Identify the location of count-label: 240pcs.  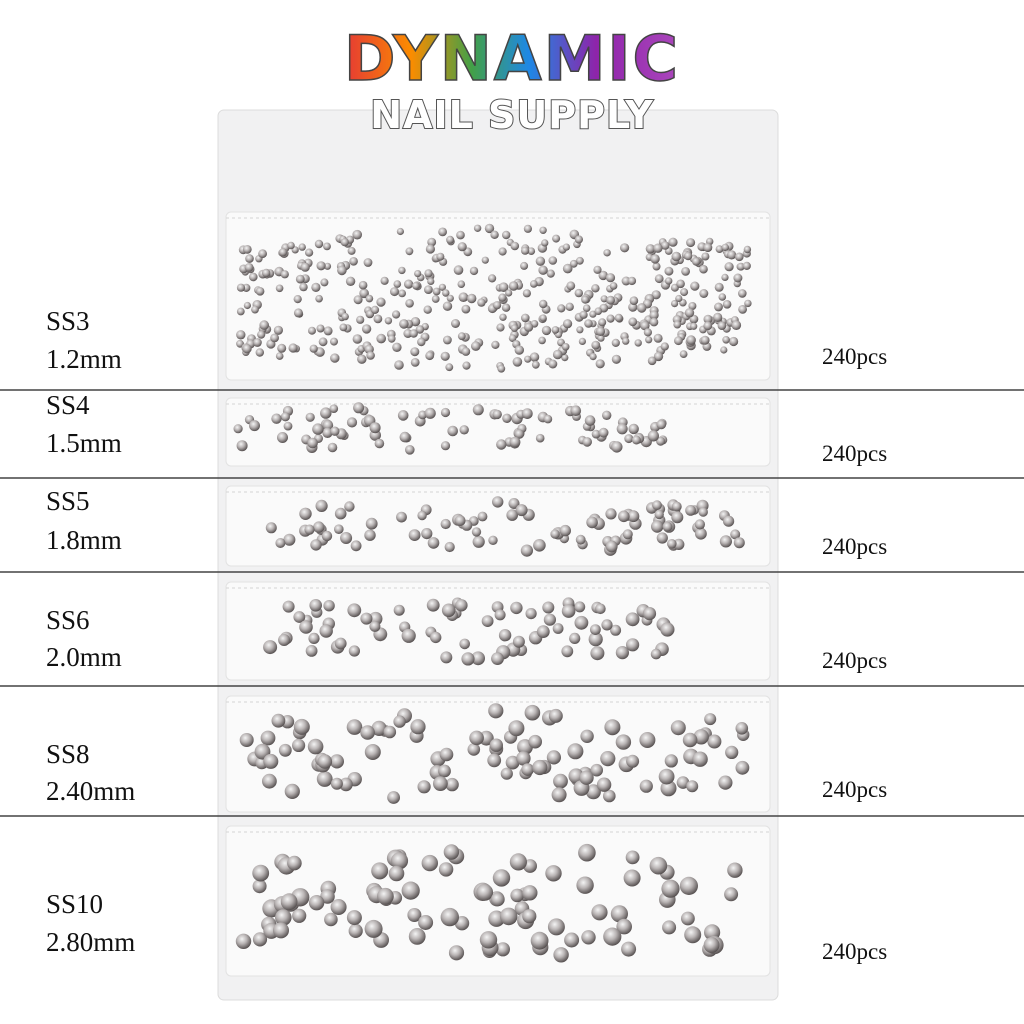
(854, 453).